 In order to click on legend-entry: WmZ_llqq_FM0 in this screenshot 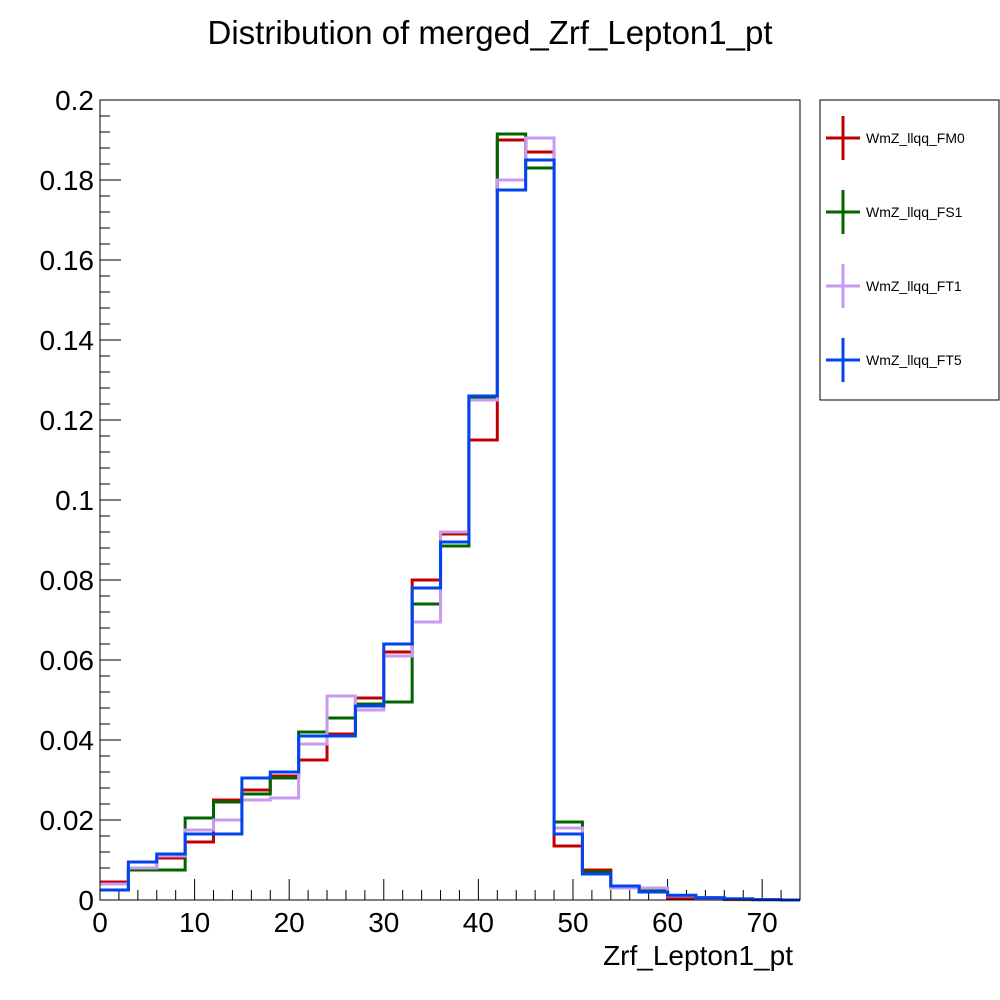, I will do `click(895, 138)`.